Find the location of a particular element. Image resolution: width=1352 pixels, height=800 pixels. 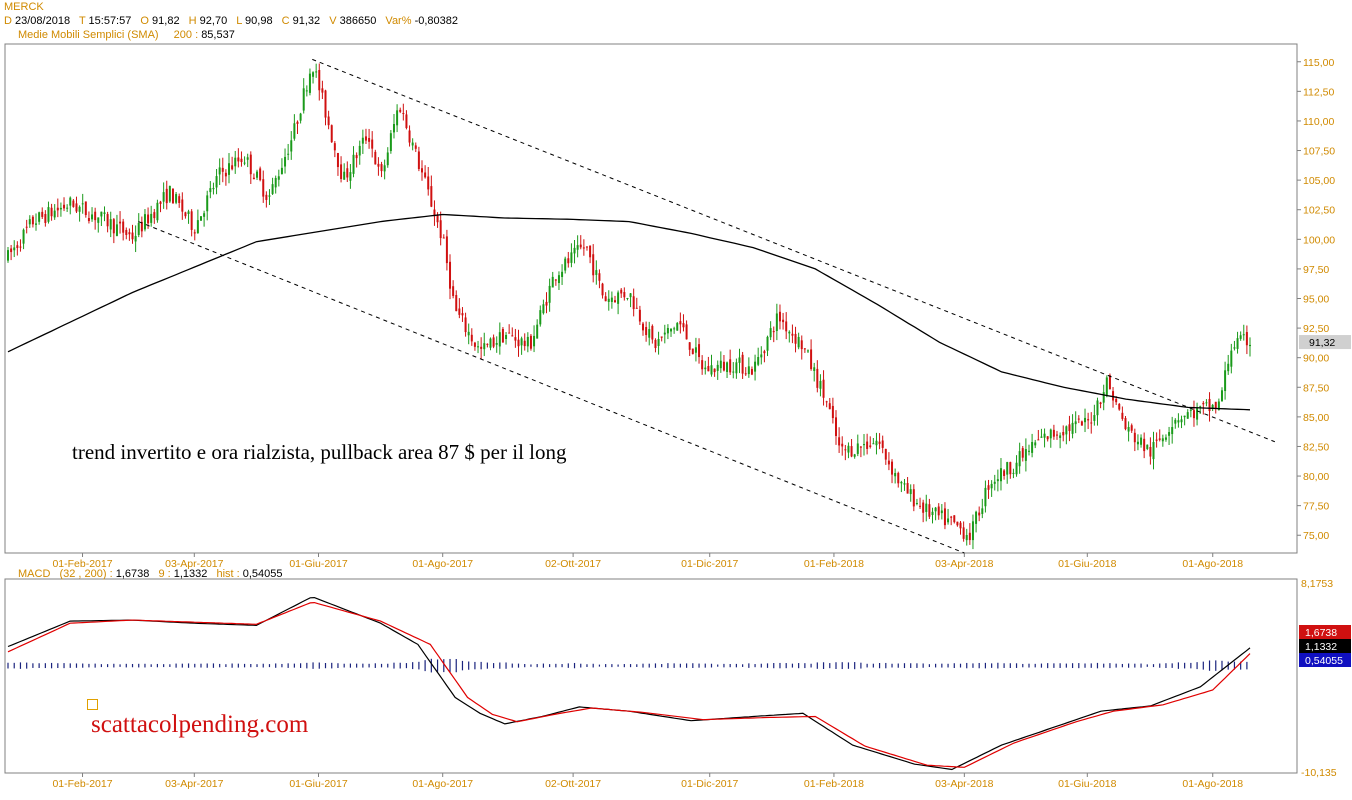

var-label: Var% is located at coordinates (398, 21).